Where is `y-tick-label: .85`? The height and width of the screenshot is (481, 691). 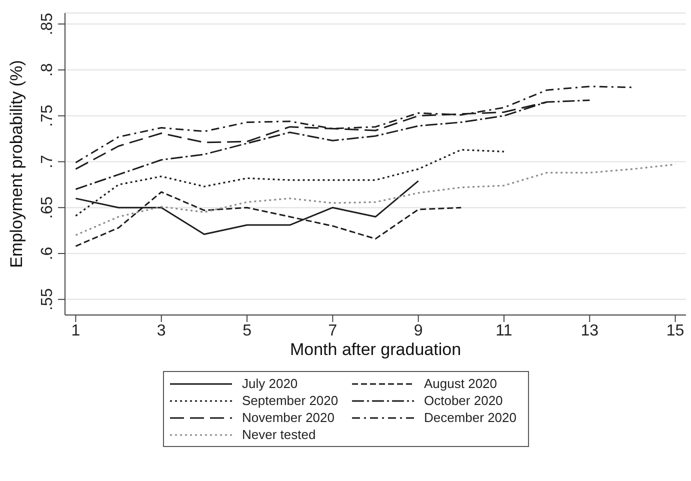
y-tick-label: .85 is located at coordinates (47, 24).